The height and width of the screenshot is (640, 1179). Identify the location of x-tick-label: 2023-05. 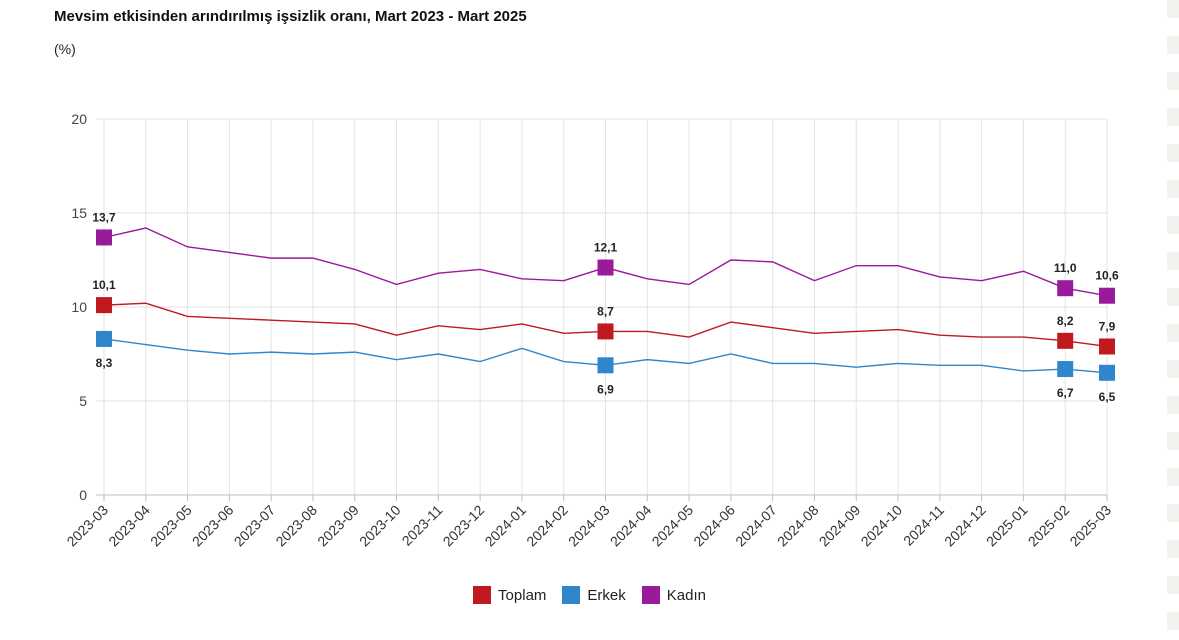
(171, 526).